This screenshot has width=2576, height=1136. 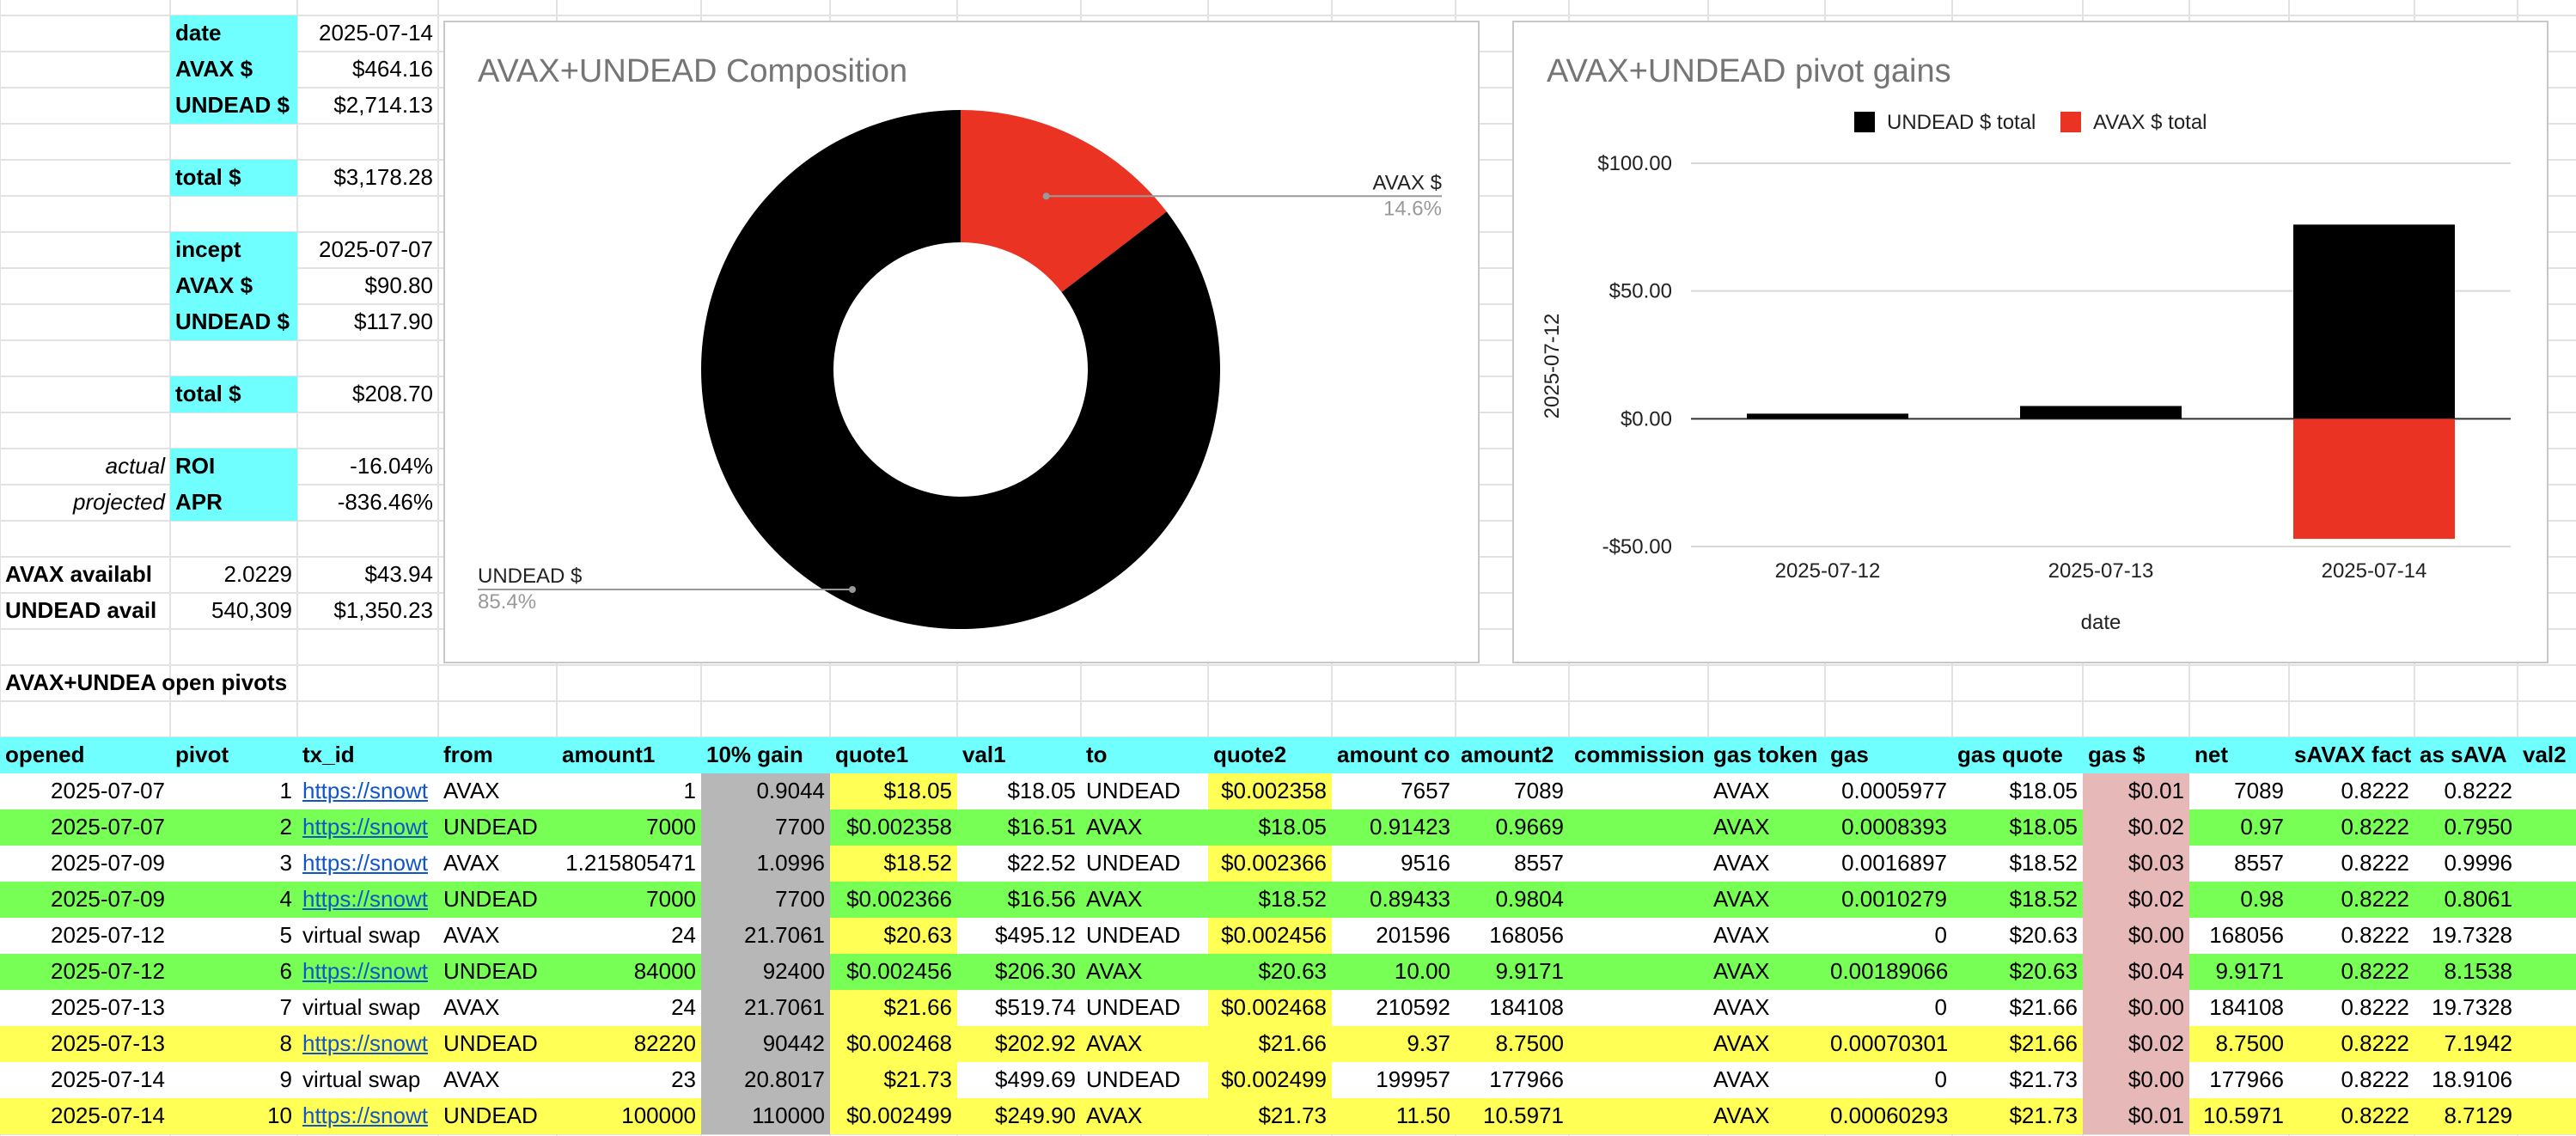 What do you see at coordinates (367, 1080) in the screenshot?
I see `table-cell: virtual swap` at bounding box center [367, 1080].